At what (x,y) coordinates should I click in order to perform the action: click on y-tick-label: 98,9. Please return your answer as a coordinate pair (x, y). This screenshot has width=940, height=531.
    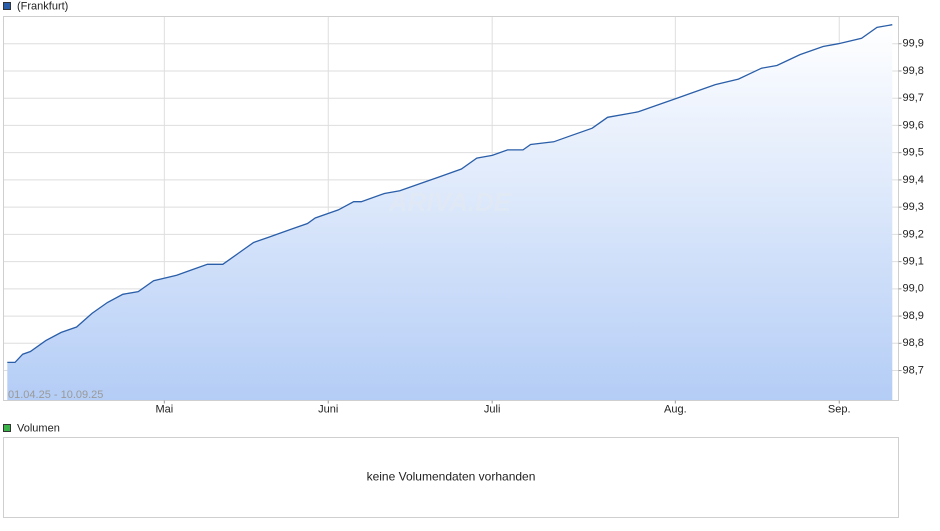
    Looking at the image, I should click on (913, 316).